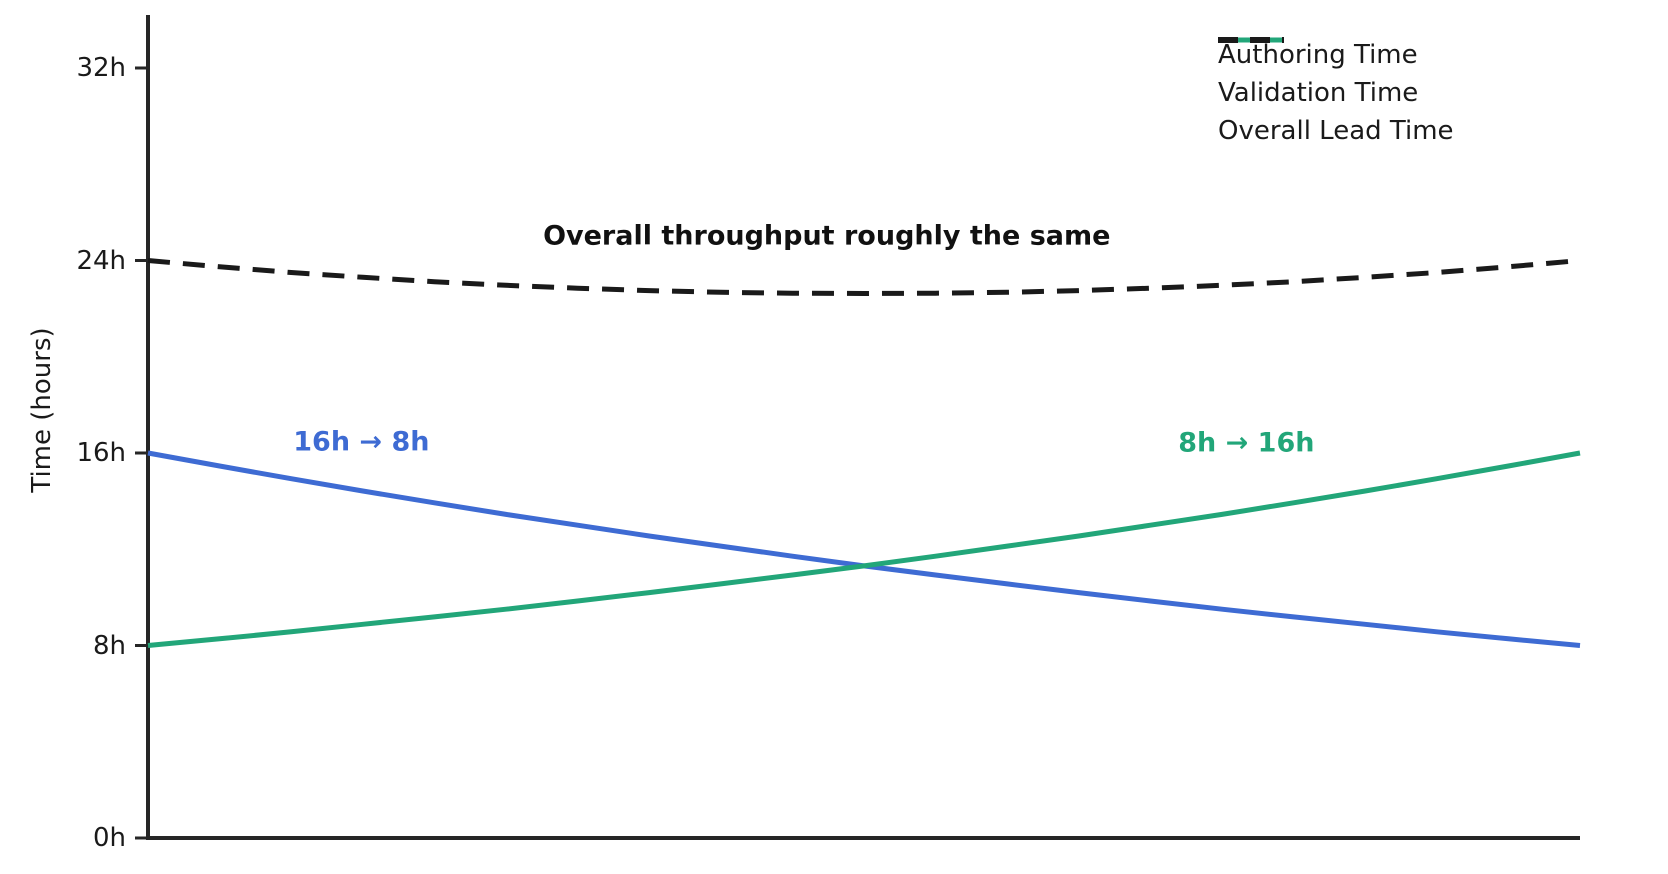 The height and width of the screenshot is (874, 1668). I want to click on y-tick-label: 32h, so click(101, 68).